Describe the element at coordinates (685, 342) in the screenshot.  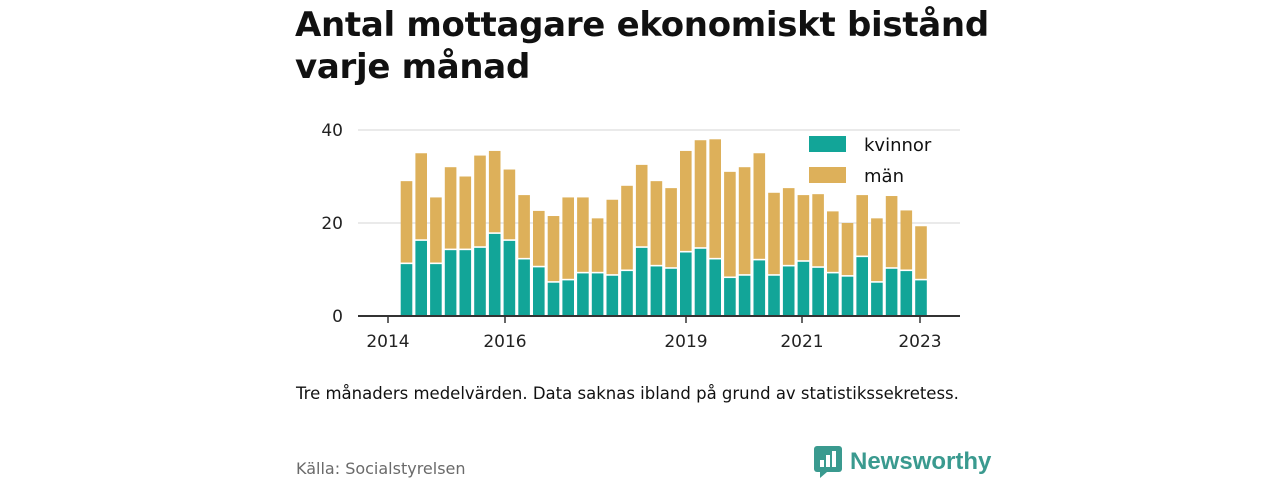
I see `x-tick-label: 2019` at that location.